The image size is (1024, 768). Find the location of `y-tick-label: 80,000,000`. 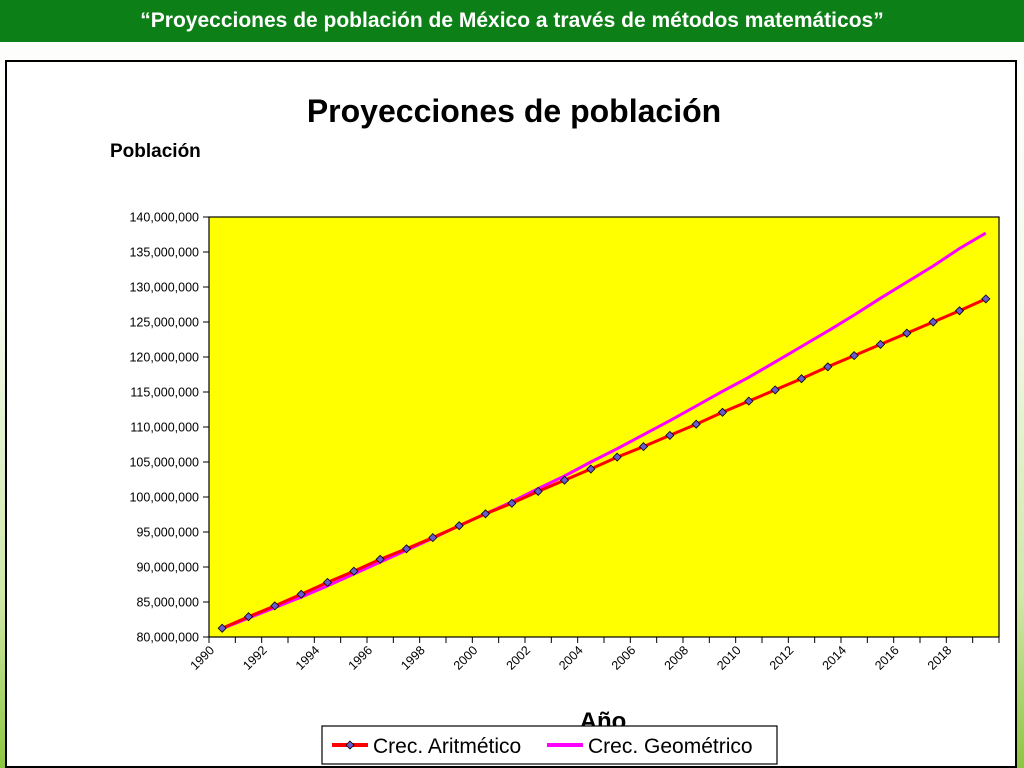

y-tick-label: 80,000,000 is located at coordinates (167, 638).